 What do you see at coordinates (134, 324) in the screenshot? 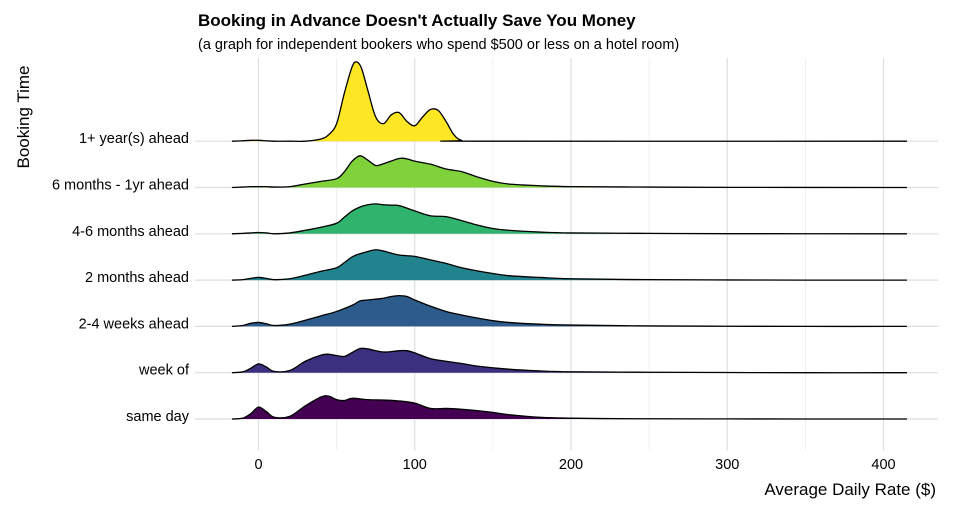
I see `y-category-label: 2-4 weeks ahead` at bounding box center [134, 324].